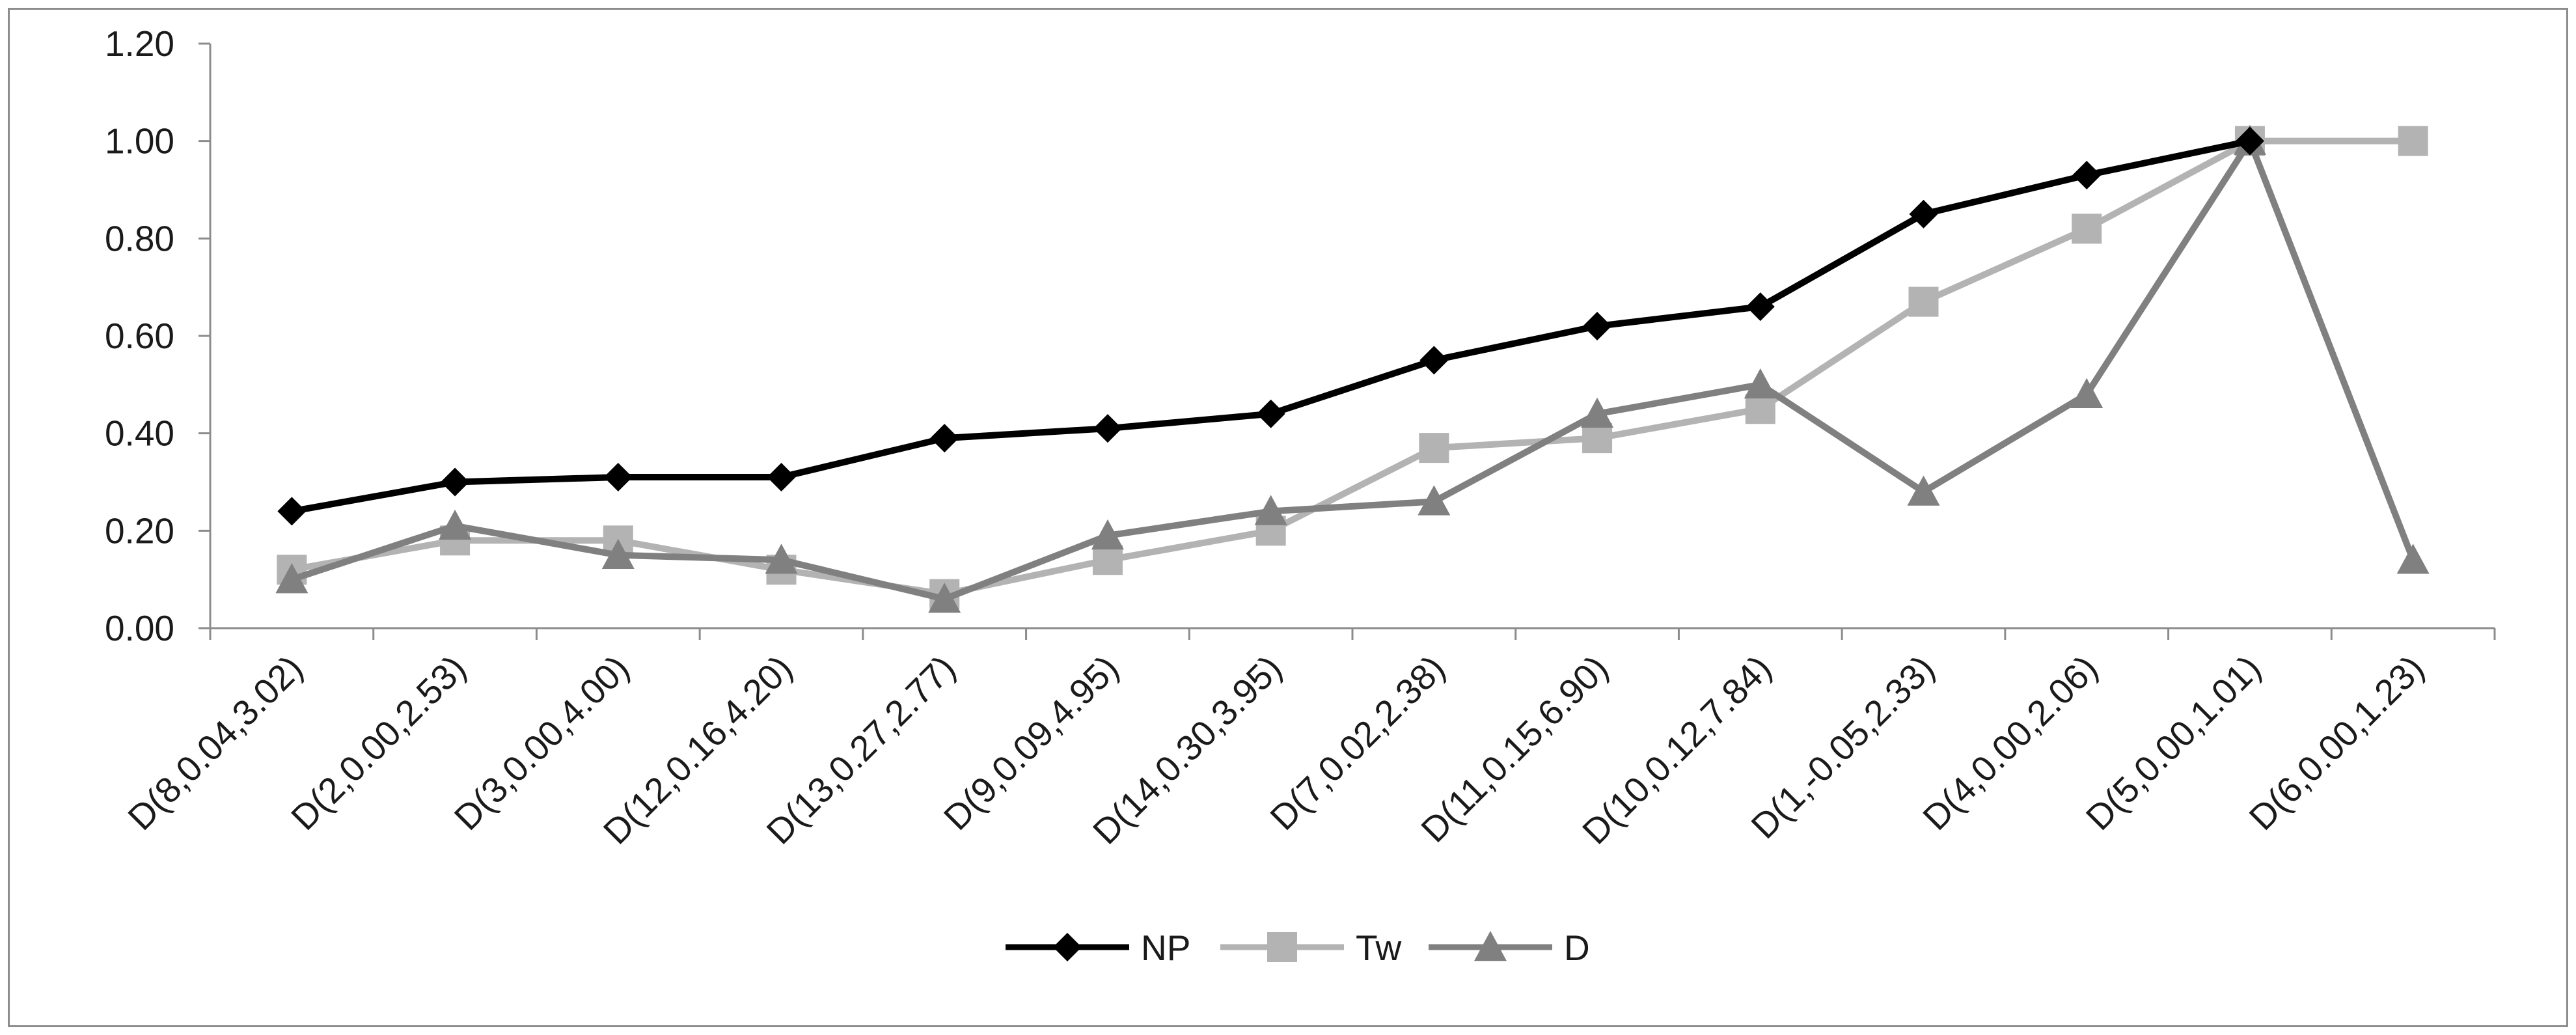  What do you see at coordinates (2173, 743) in the screenshot?
I see `x-tick-label: D(5,0.00,1.01)` at bounding box center [2173, 743].